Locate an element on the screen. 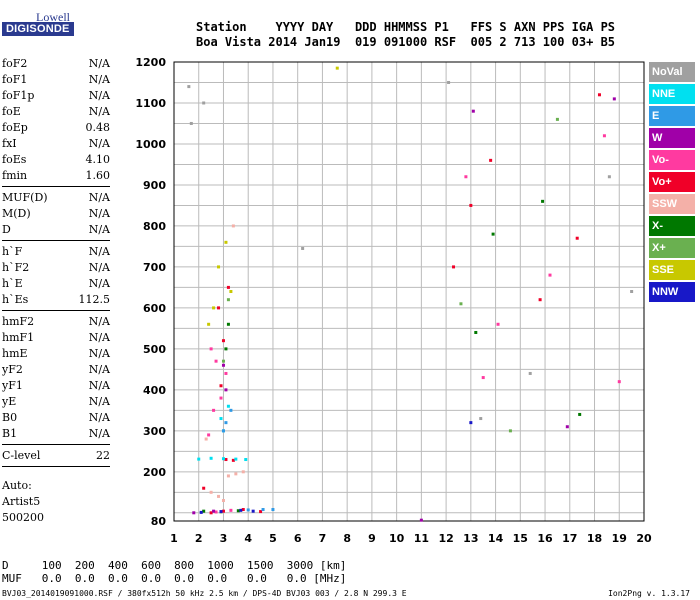 Image resolution: width=700 pixels, height=600 pixels. lowell-digisonde-logo: Lowell DIGISONDE is located at coordinates (39, 26).